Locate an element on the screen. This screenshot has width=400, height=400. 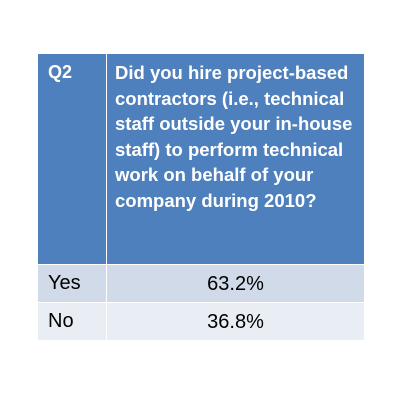
table-row: Yes 63.2% is located at coordinates (201, 284).